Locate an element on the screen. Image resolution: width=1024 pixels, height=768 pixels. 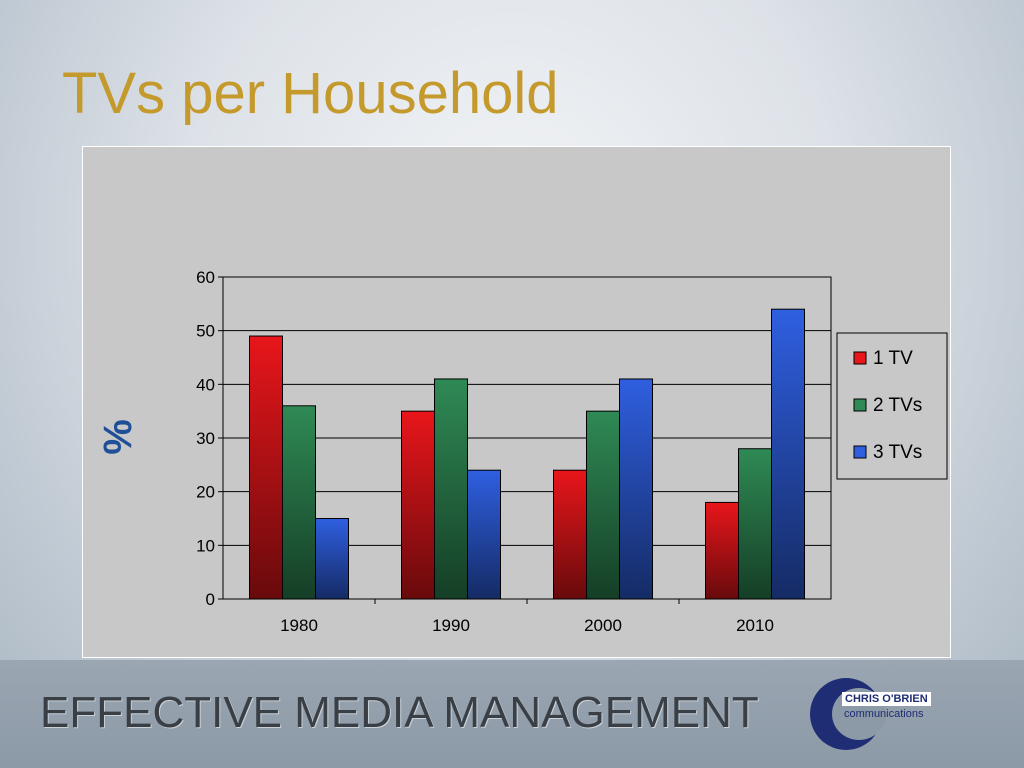
y-tick-label: 40 is located at coordinates (205, 384).